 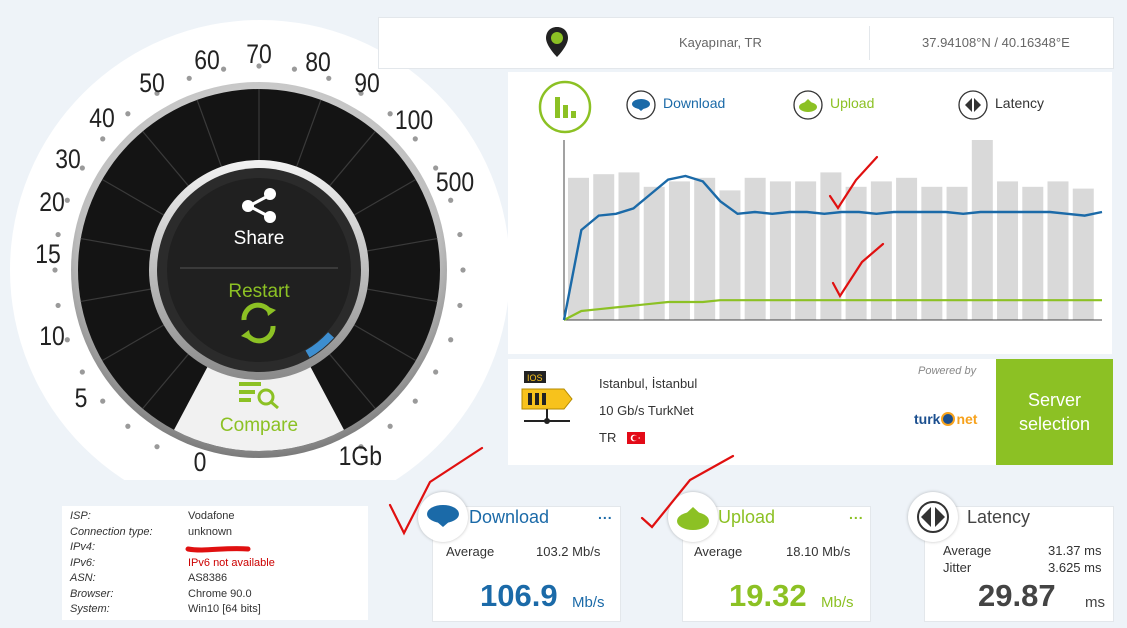 What do you see at coordinates (90, 609) in the screenshot?
I see `isp-row-key: System:` at bounding box center [90, 609].